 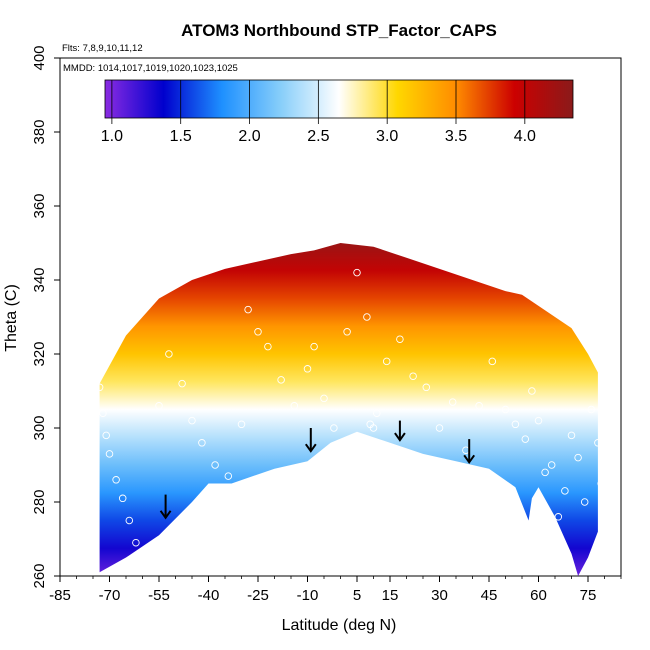 I want to click on y-tick-label: 320, so click(x=39, y=353).